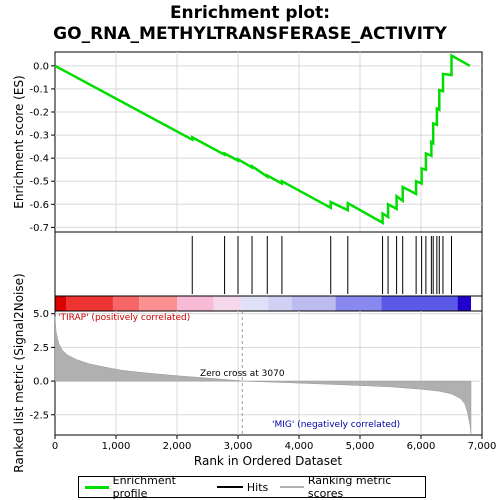 The width and height of the screenshot is (500, 500). What do you see at coordinates (242, 374) in the screenshot?
I see `zero-cross-label: Zero cross at 3070` at bounding box center [242, 374].